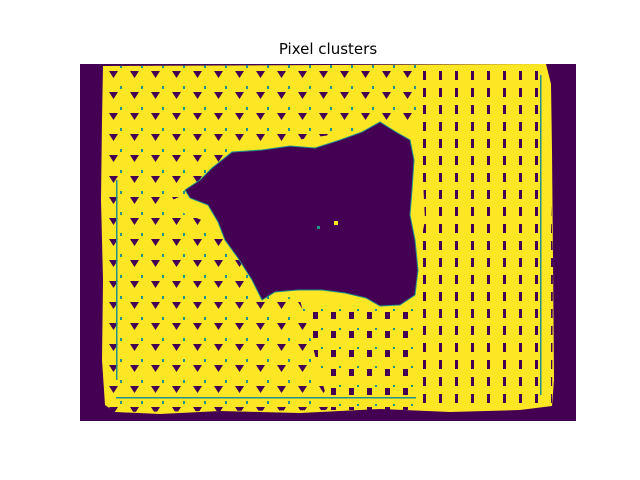  Describe the element at coordinates (301, 214) in the screenshot. I see `cluster-region-blob` at that location.